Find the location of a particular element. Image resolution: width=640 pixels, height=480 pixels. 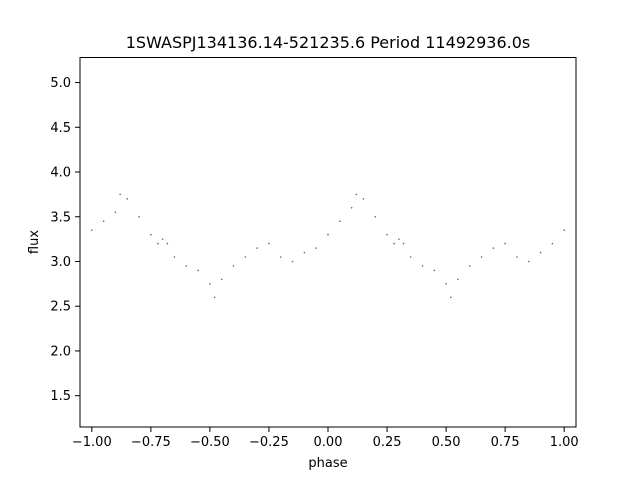

y-tick-label: 3.0 is located at coordinates (60, 262).